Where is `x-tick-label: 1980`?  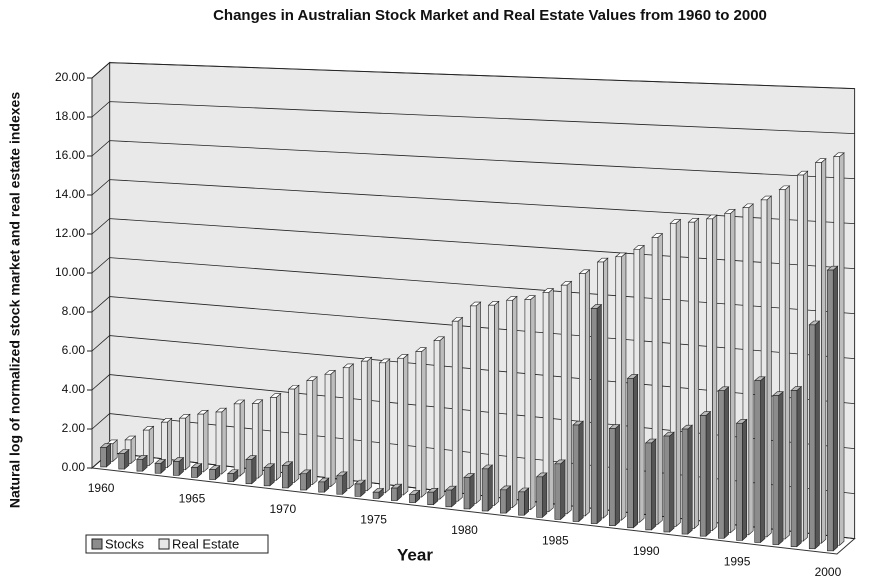
x-tick-label: 1980 is located at coordinates (464, 530).